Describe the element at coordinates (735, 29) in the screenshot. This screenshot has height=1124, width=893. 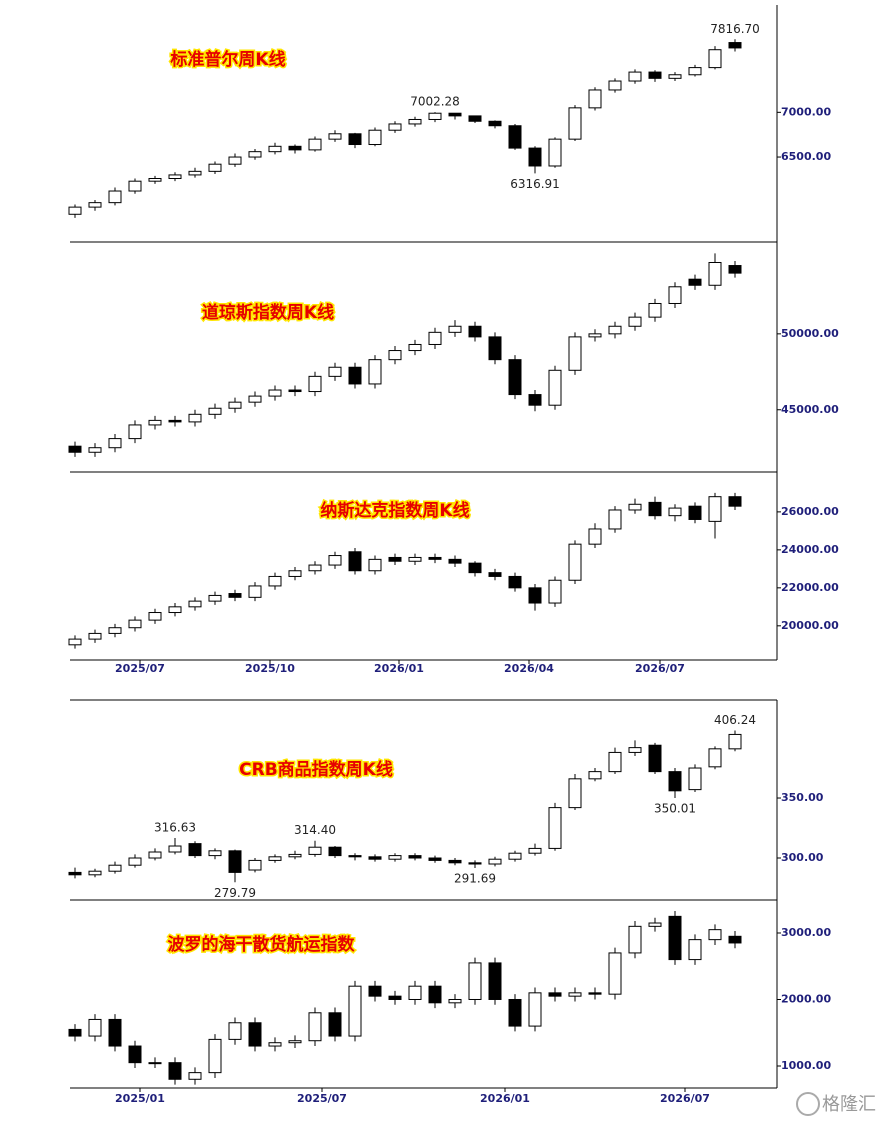
I see `annotation: 7816.70` at that location.